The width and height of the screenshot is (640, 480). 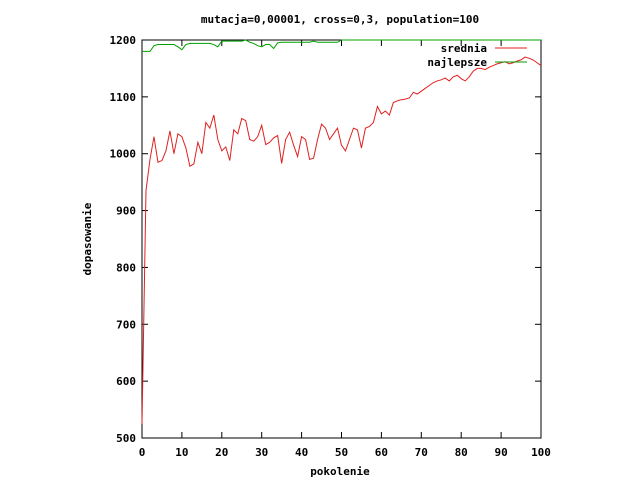 What do you see at coordinates (541, 452) in the screenshot?
I see `x-tick-label: 100` at bounding box center [541, 452].